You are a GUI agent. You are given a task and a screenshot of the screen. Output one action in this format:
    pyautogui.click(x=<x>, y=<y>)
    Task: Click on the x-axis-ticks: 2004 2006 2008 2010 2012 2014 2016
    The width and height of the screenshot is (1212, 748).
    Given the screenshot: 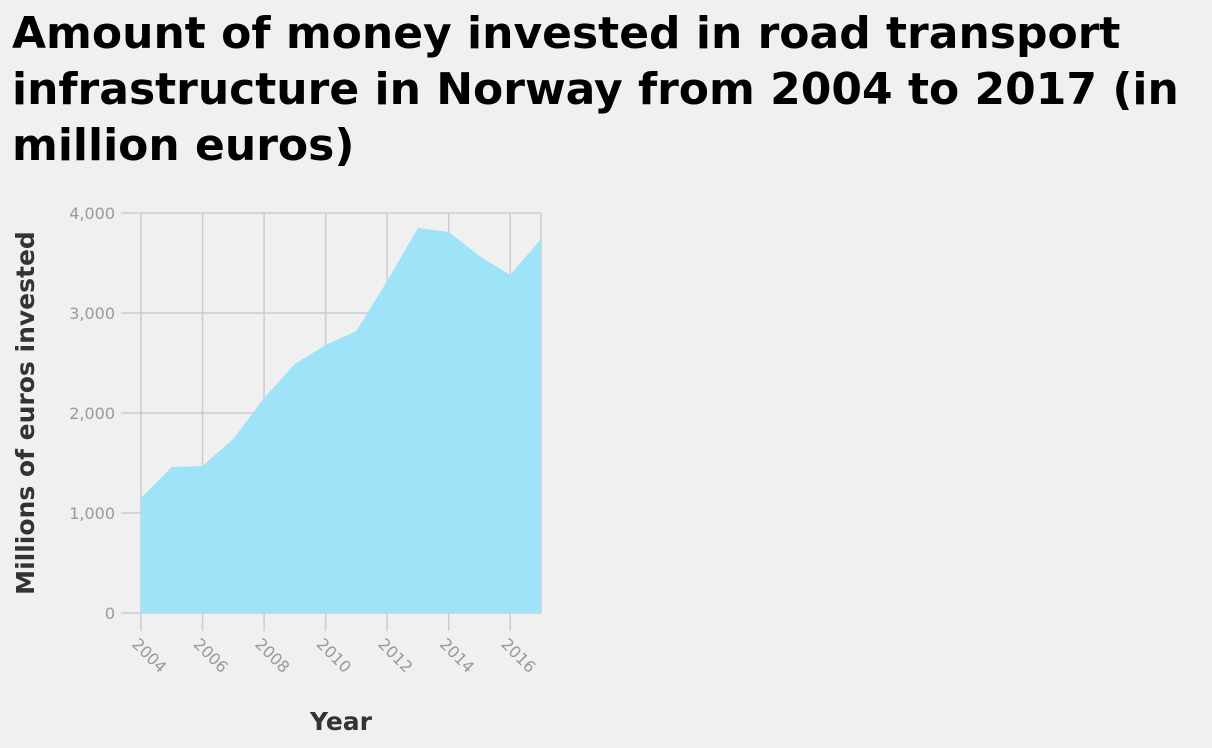 What is the action you would take?
    pyautogui.click(x=333, y=655)
    